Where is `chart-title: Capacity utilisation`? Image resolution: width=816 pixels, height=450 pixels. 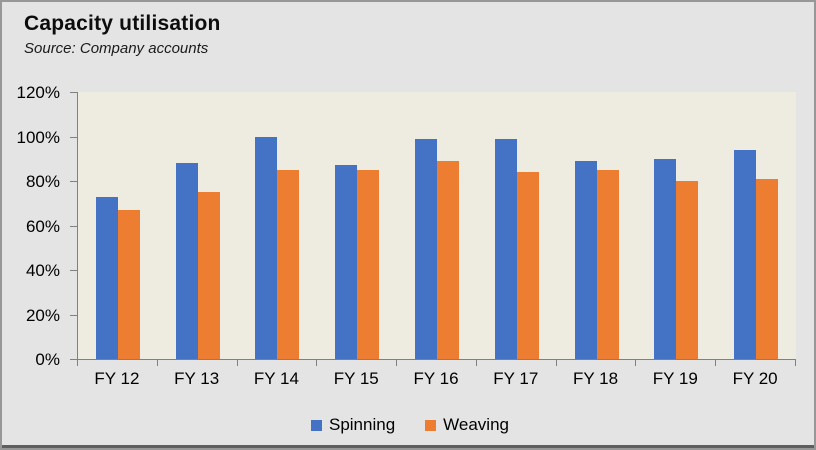
chart-title: Capacity utilisation is located at coordinates (122, 23).